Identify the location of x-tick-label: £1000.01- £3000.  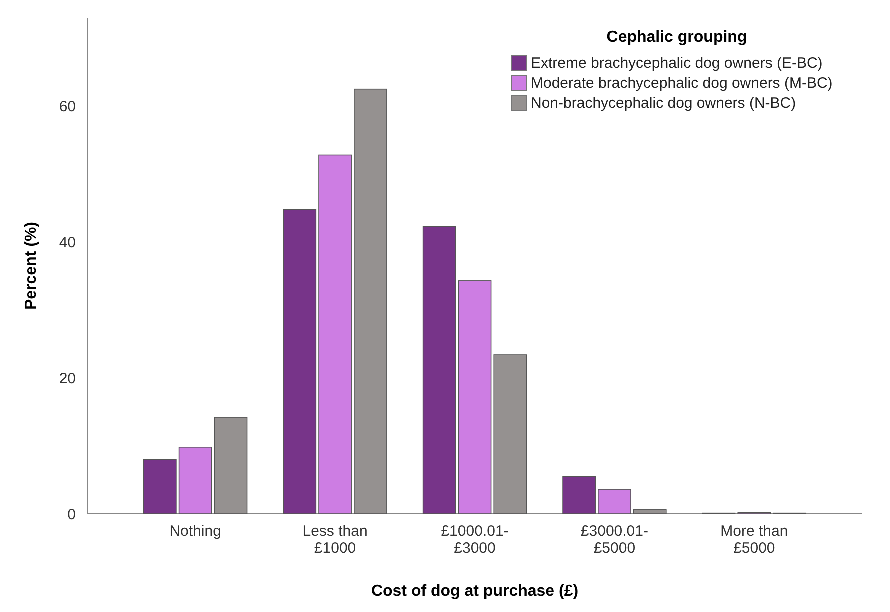
(475, 540).